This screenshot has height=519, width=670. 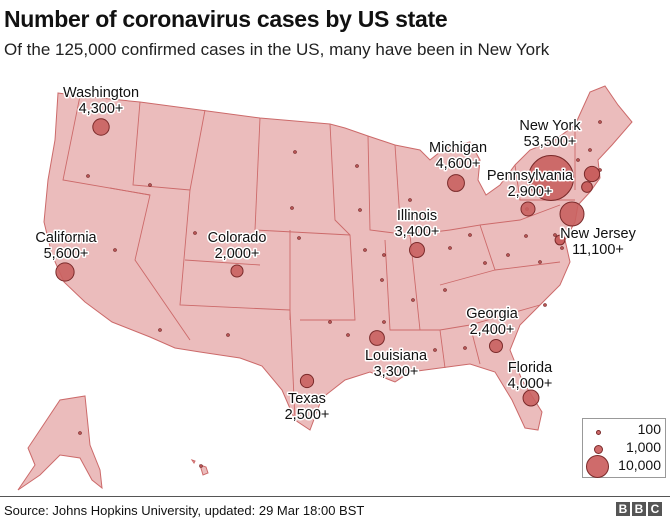 What do you see at coordinates (598, 250) in the screenshot?
I see `cases-label: 11,100+` at bounding box center [598, 250].